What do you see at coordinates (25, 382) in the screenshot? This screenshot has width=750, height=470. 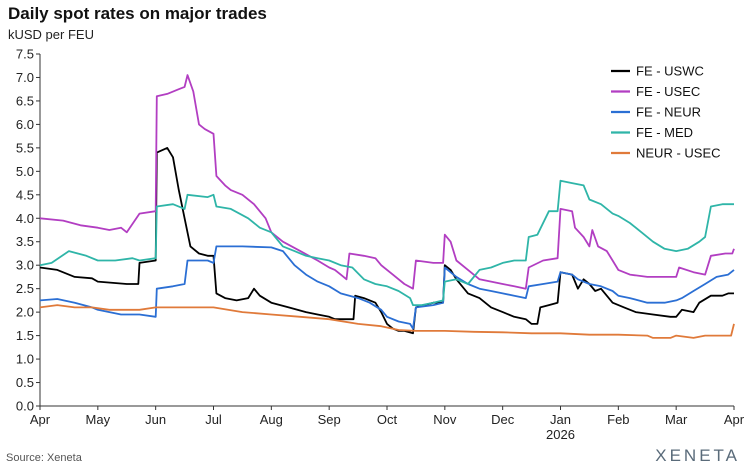 I see `y-tick-label: 0.5` at bounding box center [25, 382].